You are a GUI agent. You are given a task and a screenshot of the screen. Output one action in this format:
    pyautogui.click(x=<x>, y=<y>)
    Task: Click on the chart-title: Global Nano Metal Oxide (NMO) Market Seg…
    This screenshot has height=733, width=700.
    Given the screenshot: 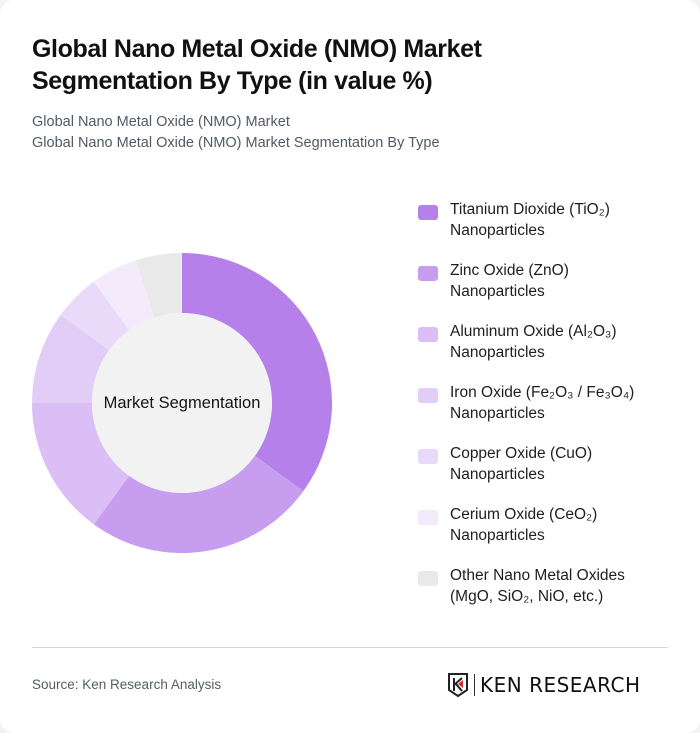 What is the action you would take?
    pyautogui.click(x=257, y=65)
    